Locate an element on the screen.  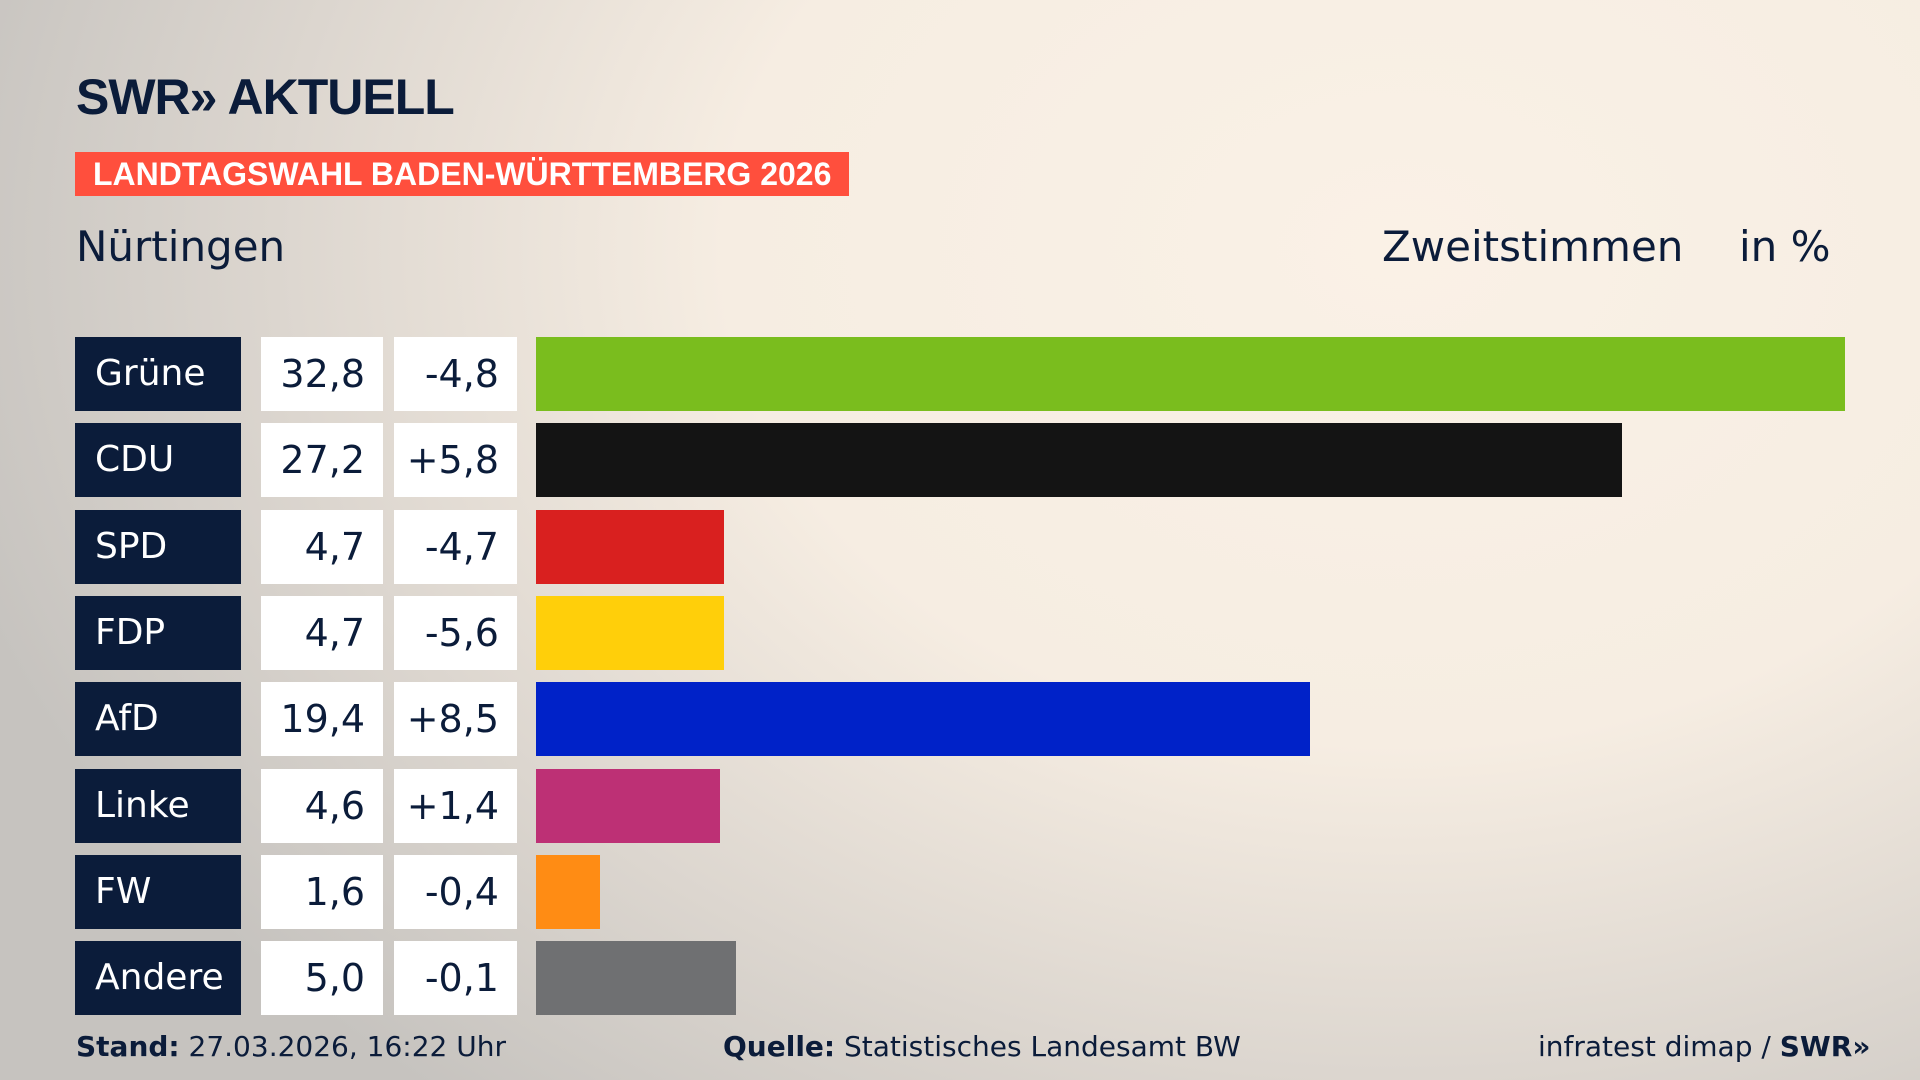
swr-logo: SWR» is located at coordinates (1825, 1046).